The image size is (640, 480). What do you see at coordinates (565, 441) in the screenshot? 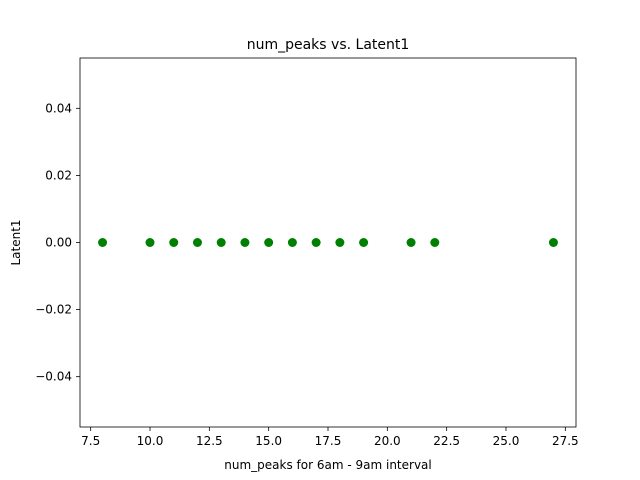
I see `x-tick-label: 27.5` at bounding box center [565, 441].